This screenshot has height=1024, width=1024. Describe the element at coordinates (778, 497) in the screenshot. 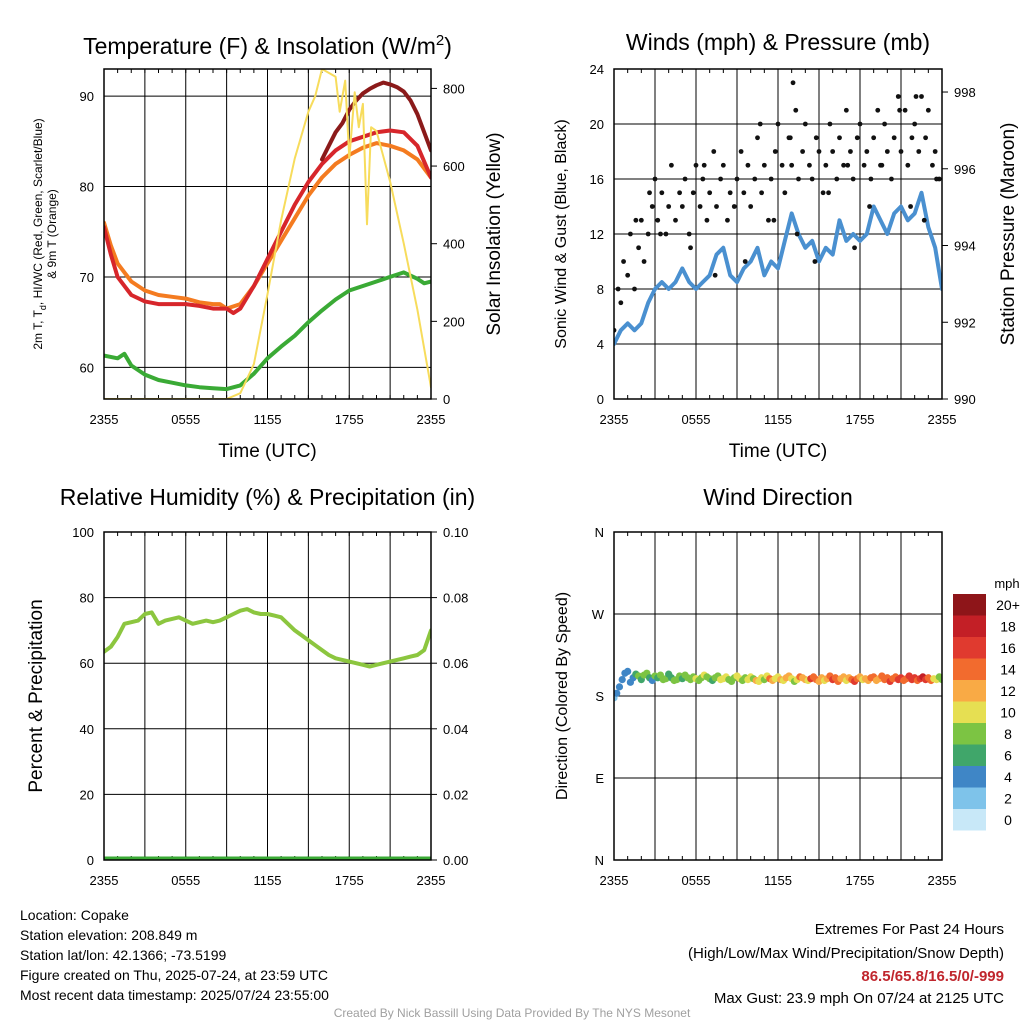

I see `chart-title: Wind Direction` at that location.